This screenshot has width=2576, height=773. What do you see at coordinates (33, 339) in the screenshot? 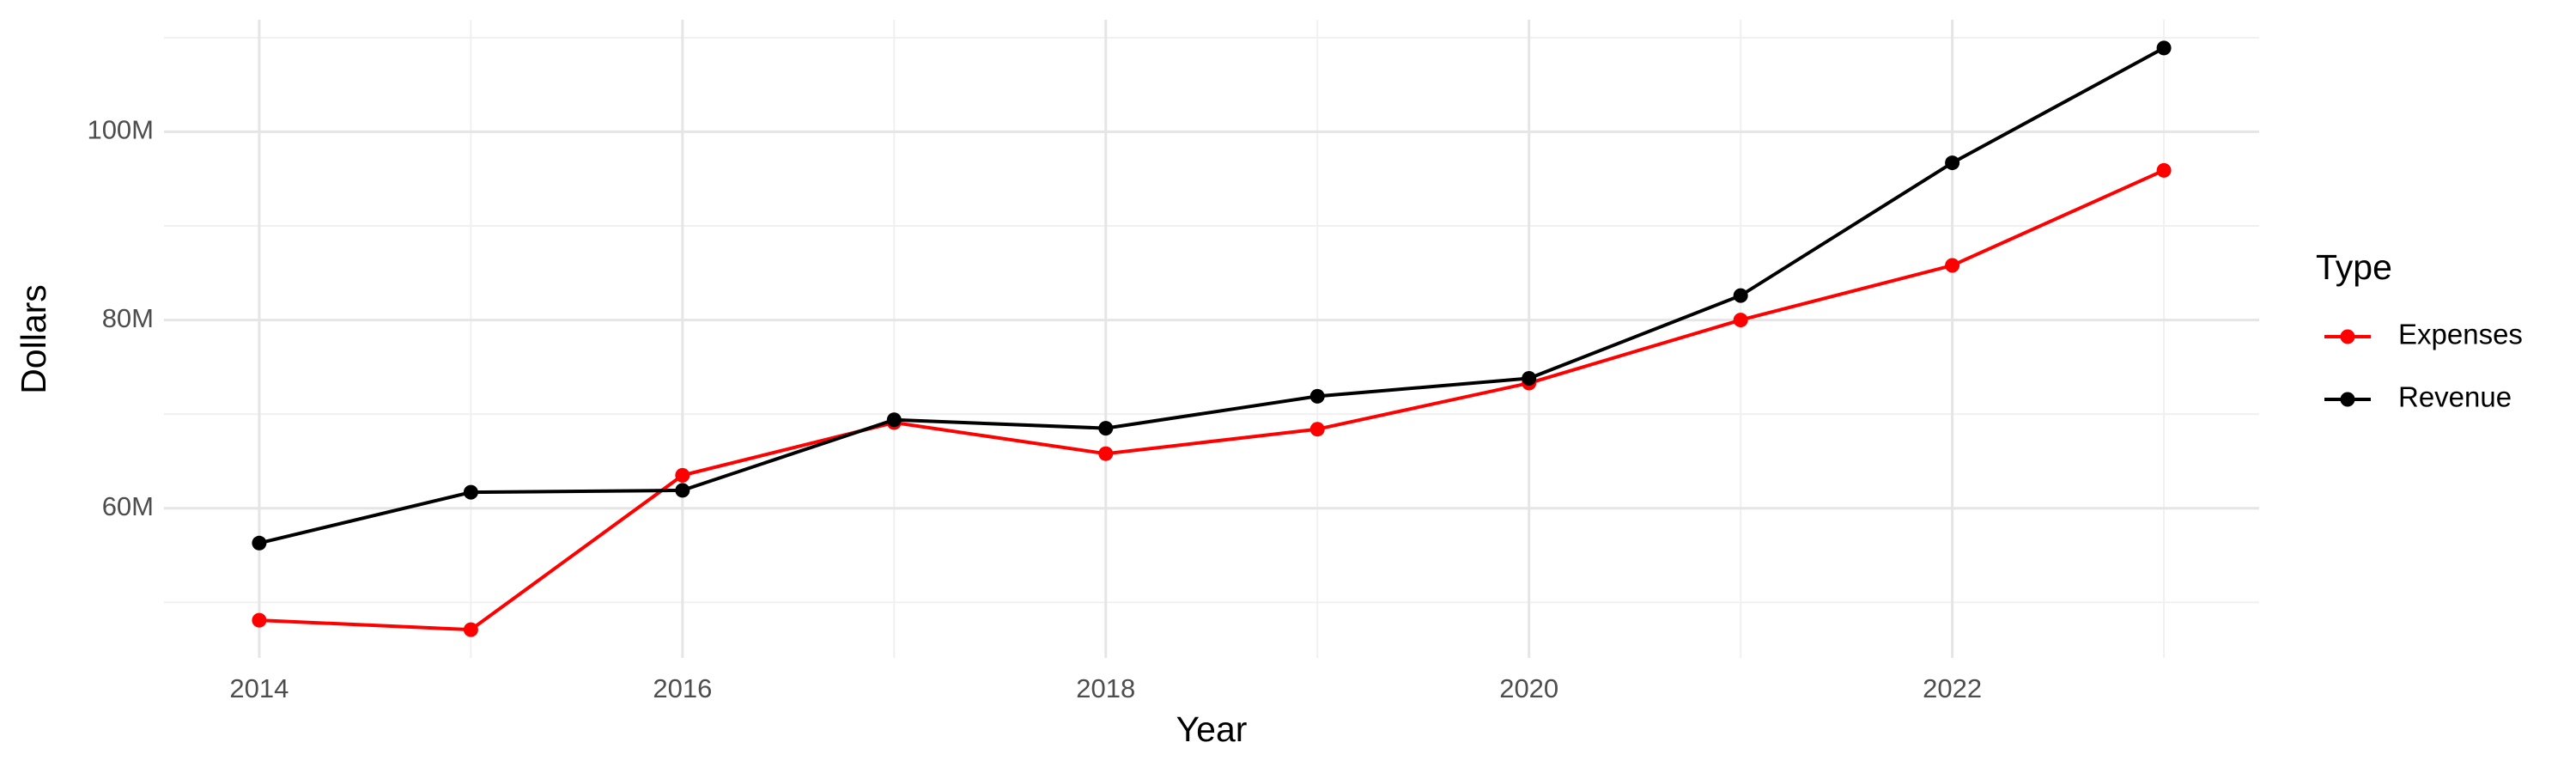
I see `y-axis-title: Dollars` at bounding box center [33, 339].